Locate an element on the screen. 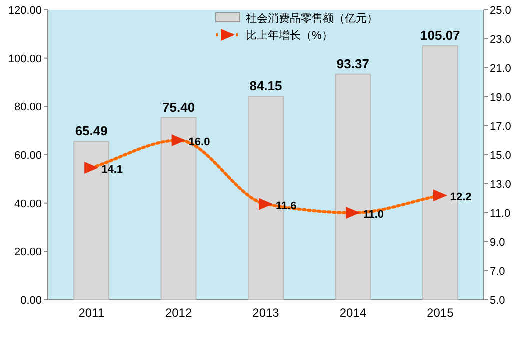 This screenshot has width=526, height=337. y-tick-label: 120.00 is located at coordinates (25, 11).